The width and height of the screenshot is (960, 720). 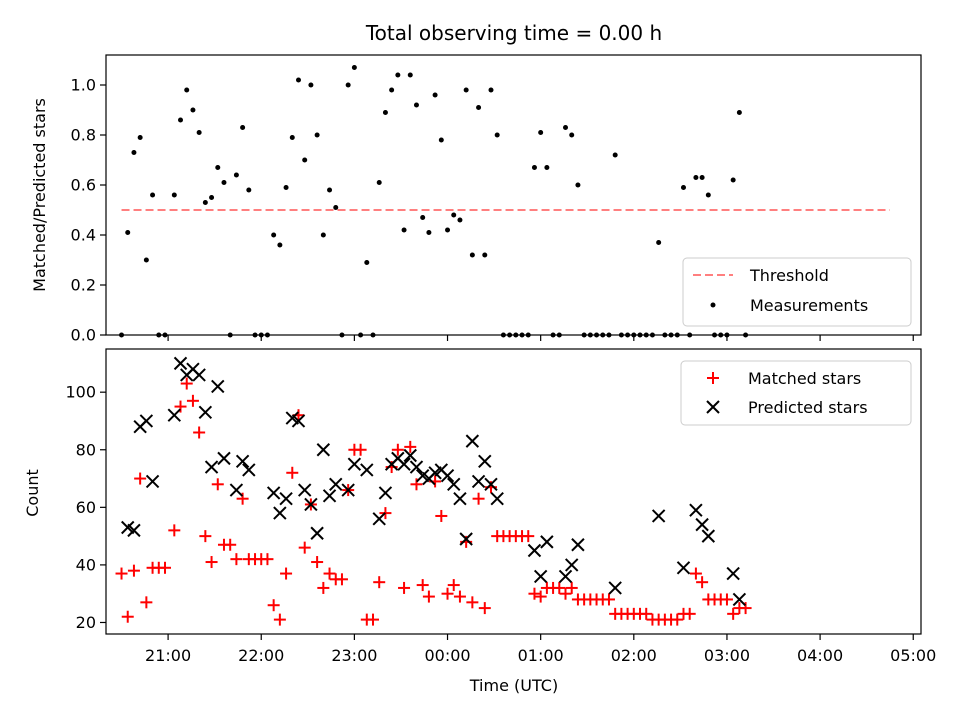 What do you see at coordinates (447, 655) in the screenshot?
I see `count-x-tick-label: 00:00` at bounding box center [447, 655].